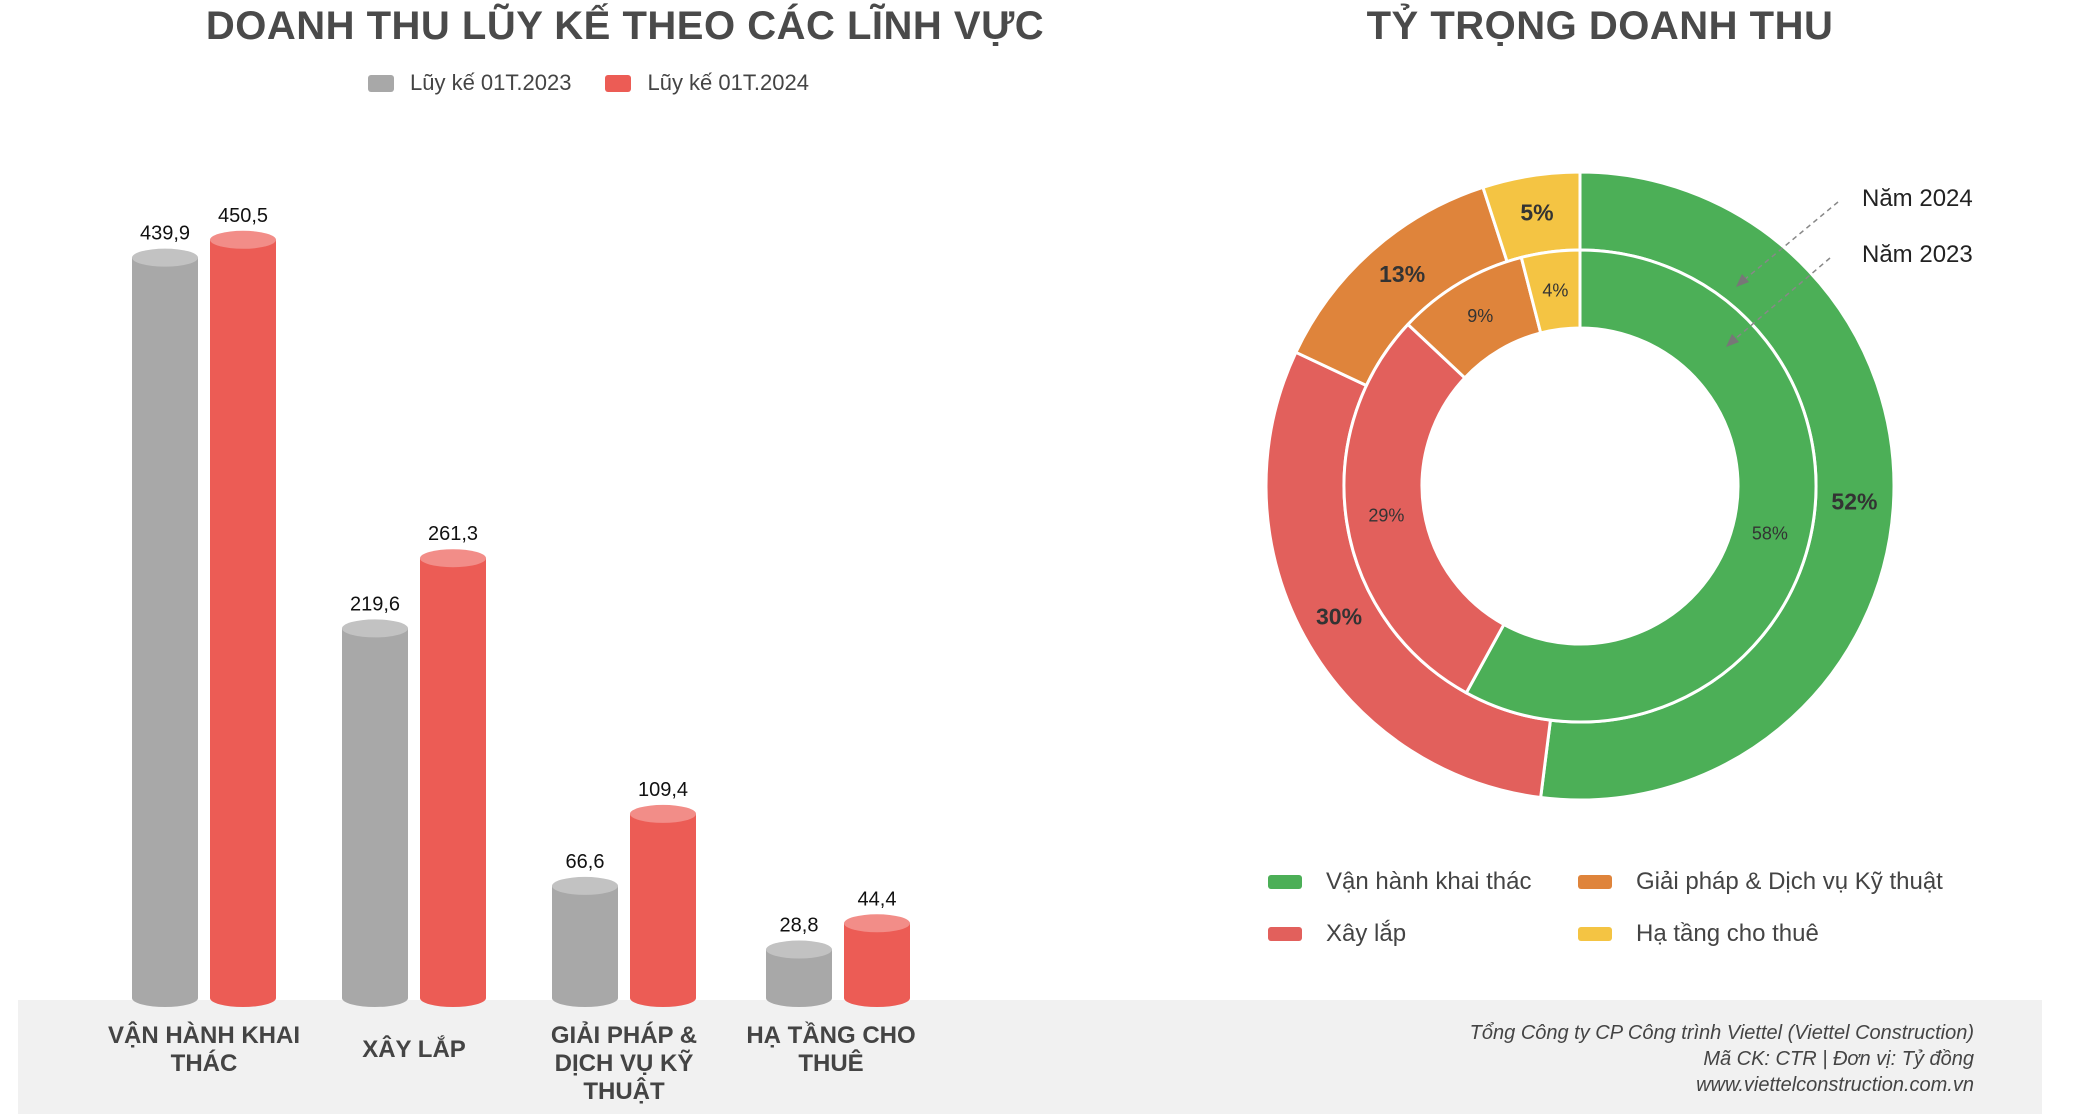 This screenshot has width=2076, height=1120. What do you see at coordinates (381, 83) in the screenshot?
I see `legend-swatch-2023` at bounding box center [381, 83].